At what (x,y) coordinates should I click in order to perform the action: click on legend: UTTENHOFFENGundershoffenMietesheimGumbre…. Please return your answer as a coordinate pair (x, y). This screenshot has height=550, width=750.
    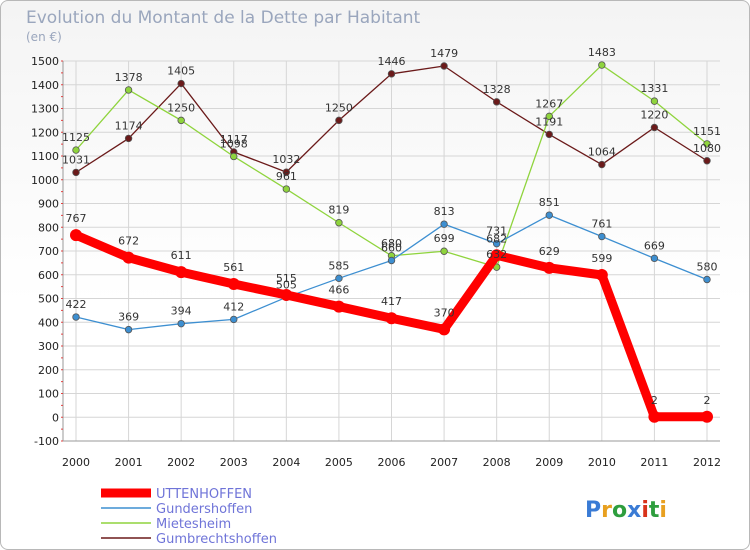
    Looking at the image, I should click on (189, 517).